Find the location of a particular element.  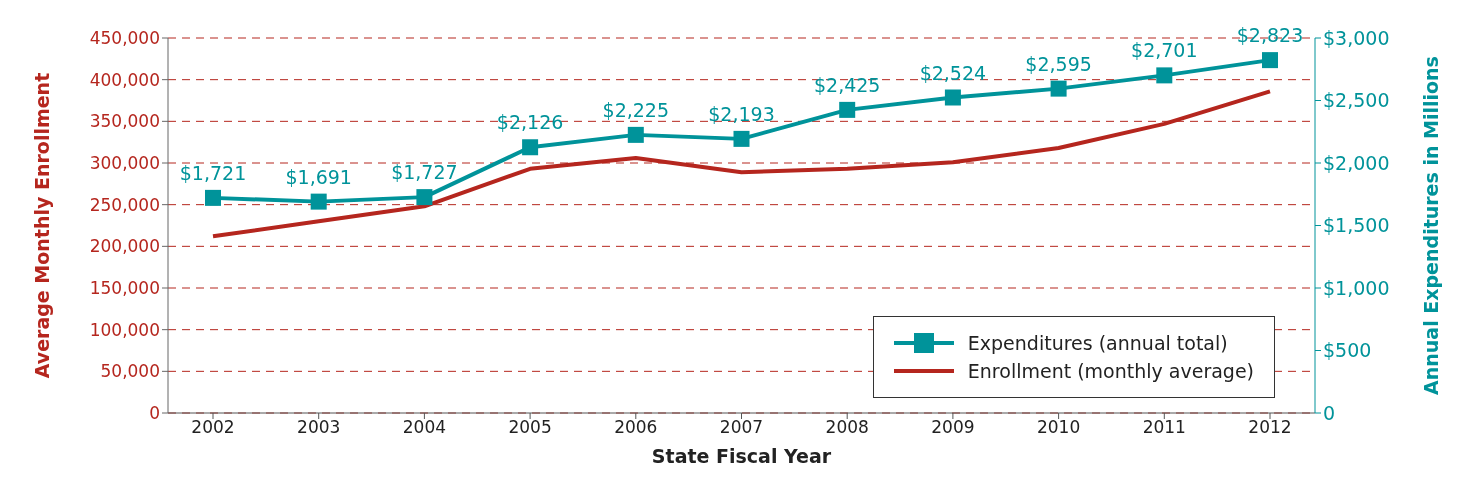

y2-tick-label: $2,000 is located at coordinates (1356, 162).